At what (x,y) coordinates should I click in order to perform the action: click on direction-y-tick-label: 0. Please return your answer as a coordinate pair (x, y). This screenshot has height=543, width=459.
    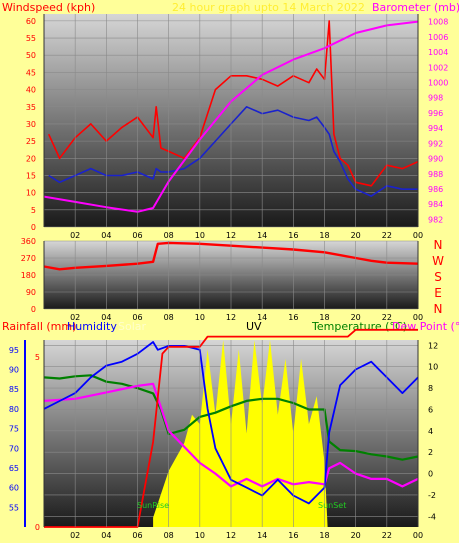
    Looking at the image, I should click on (33, 309).